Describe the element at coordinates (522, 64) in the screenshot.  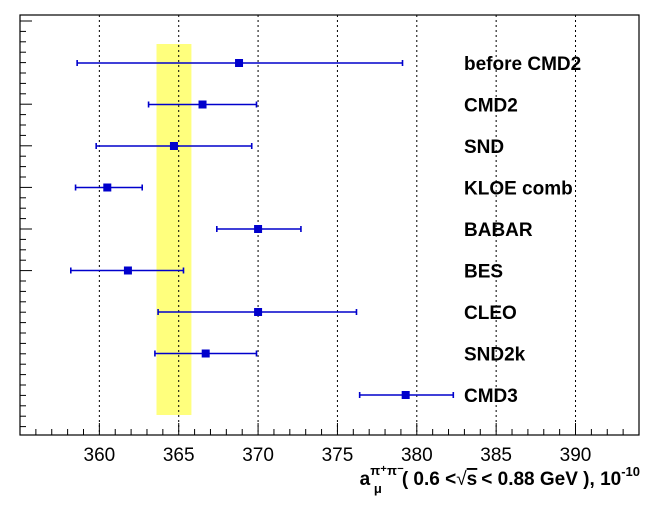
I see `category-label: before CMD2` at that location.